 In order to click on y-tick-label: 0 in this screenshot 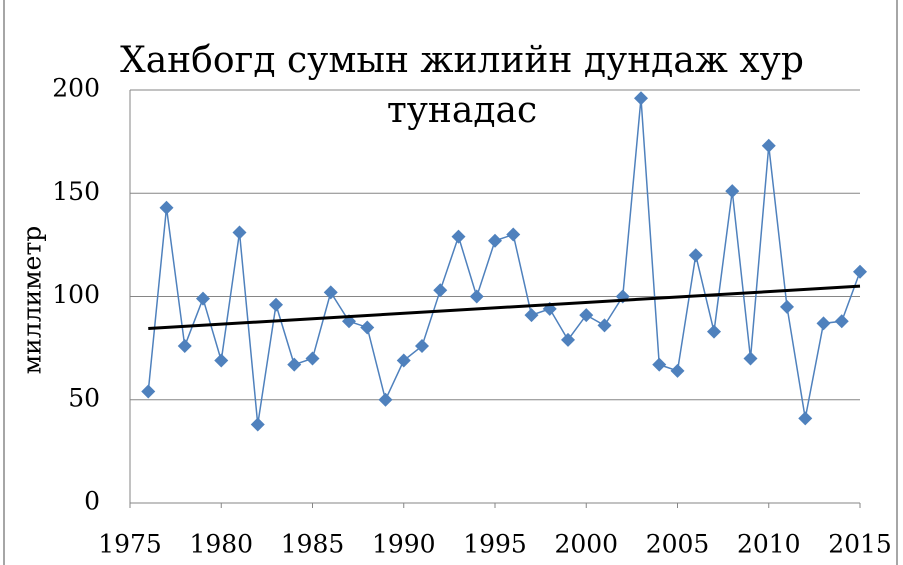, I will do `click(92, 501)`.